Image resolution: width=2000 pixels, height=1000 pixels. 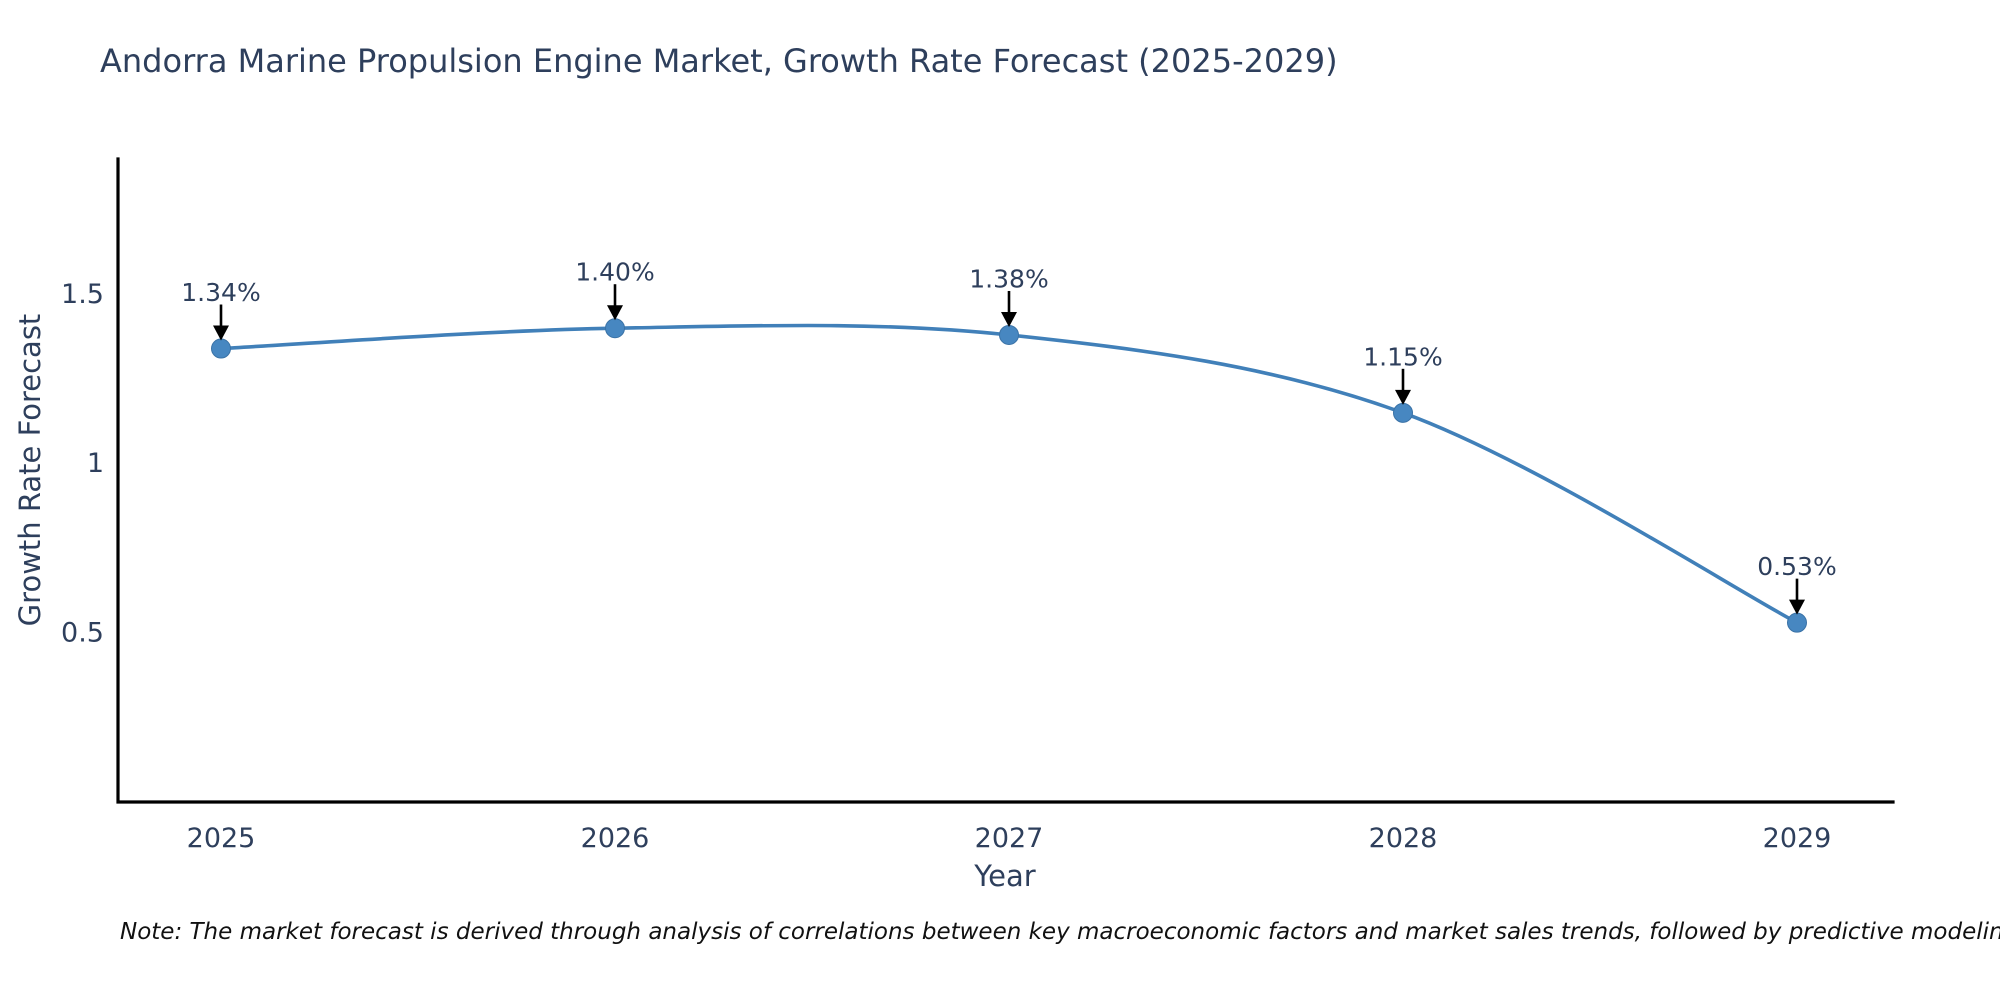 I want to click on data-point-2026, so click(x=615, y=328).